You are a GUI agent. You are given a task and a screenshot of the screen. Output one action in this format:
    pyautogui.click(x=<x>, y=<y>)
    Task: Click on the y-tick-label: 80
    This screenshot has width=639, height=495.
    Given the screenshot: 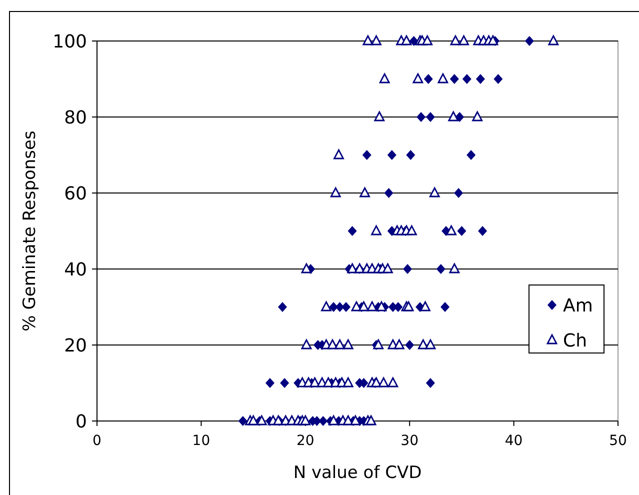 What is the action you would take?
    pyautogui.click(x=75, y=117)
    